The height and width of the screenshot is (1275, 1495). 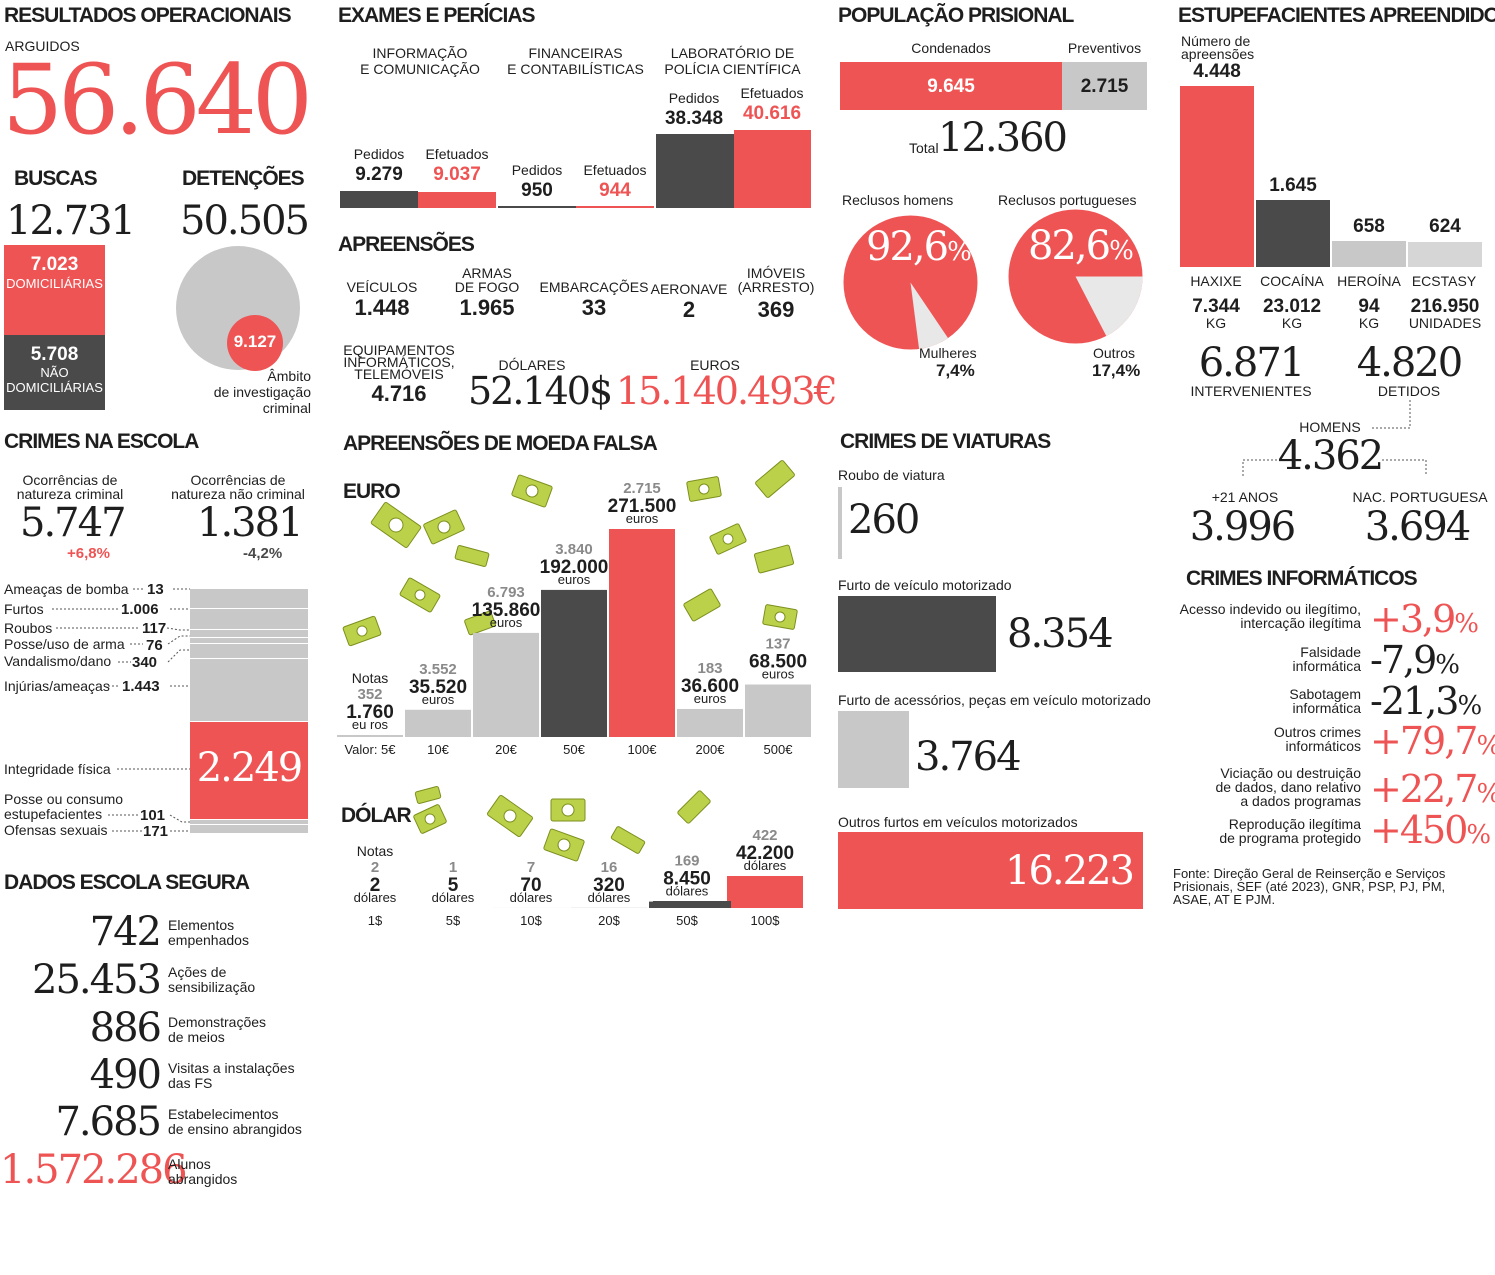 I want to click on es-value-5: 1.572.286, so click(x=94, y=1170).